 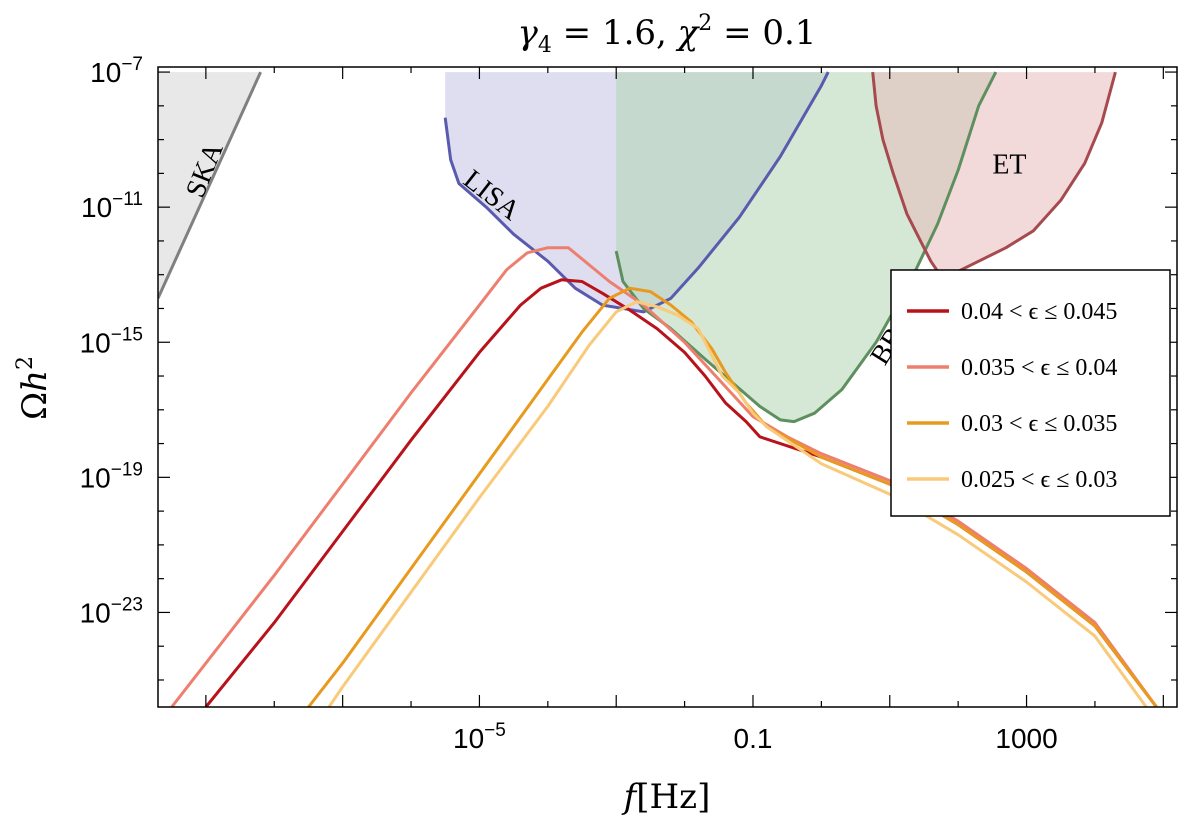 I want to click on region-label-et: ET, so click(x=1009, y=164).